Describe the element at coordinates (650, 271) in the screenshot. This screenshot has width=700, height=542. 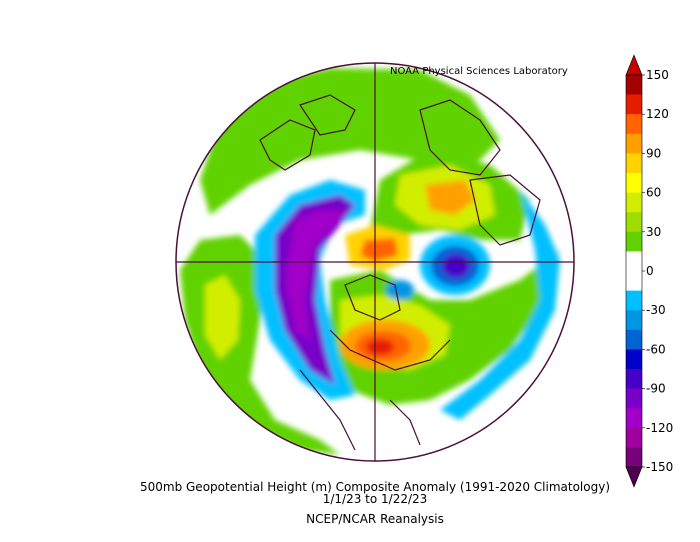
I see `colorbar-tick-label: 0` at that location.